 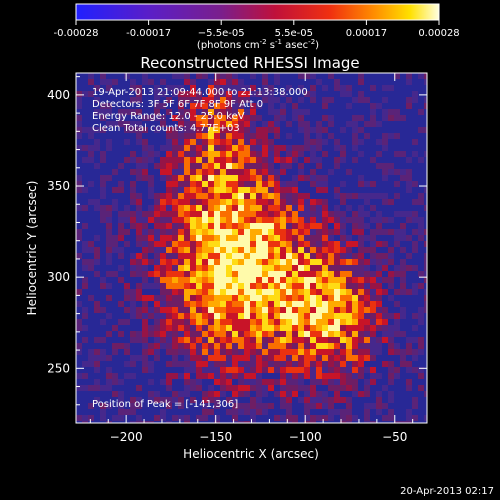 I want to click on y-tick-label: 250, so click(x=58, y=368).